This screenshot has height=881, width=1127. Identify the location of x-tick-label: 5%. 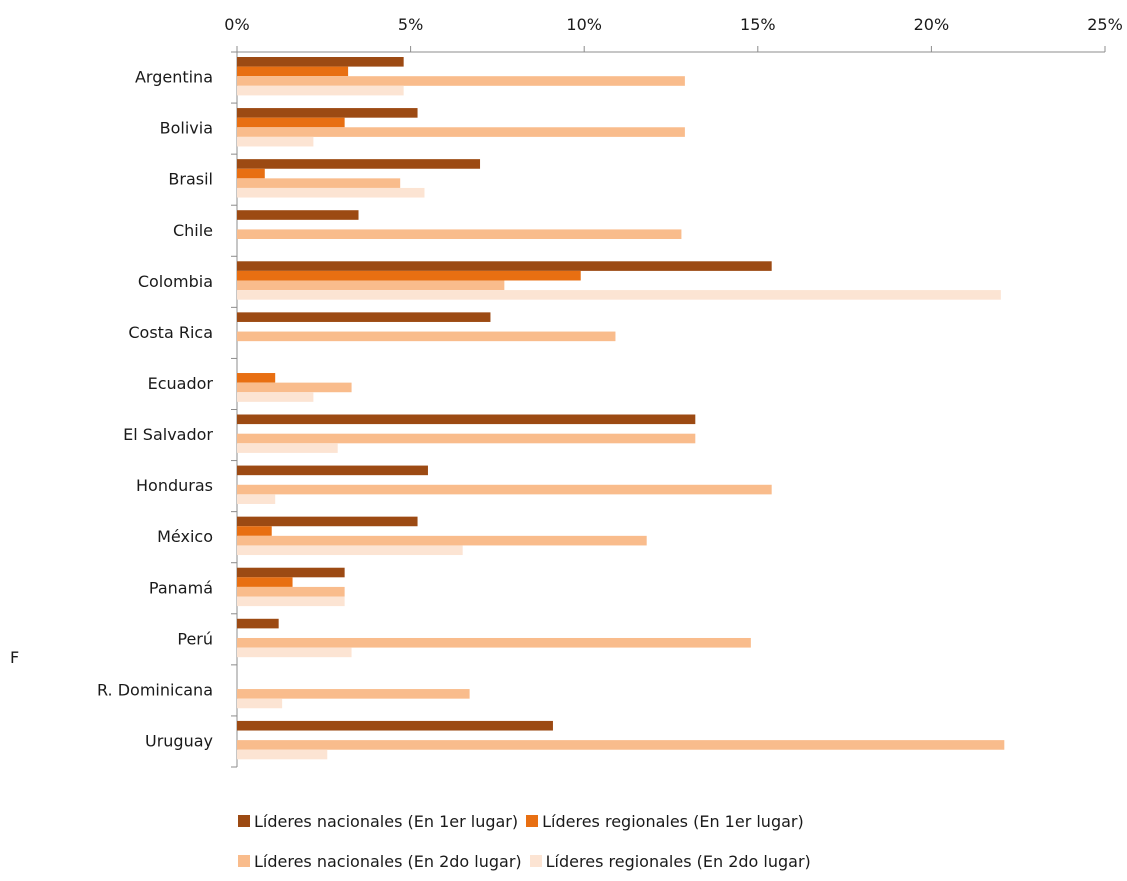
(410, 24).